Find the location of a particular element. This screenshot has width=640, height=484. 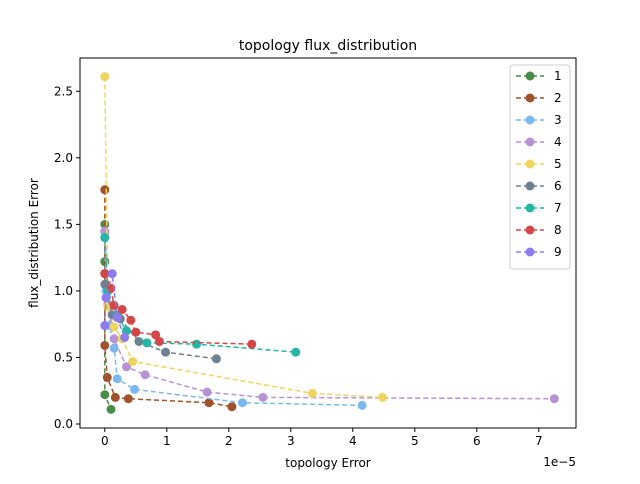

legend-label-6: 6 is located at coordinates (558, 186).